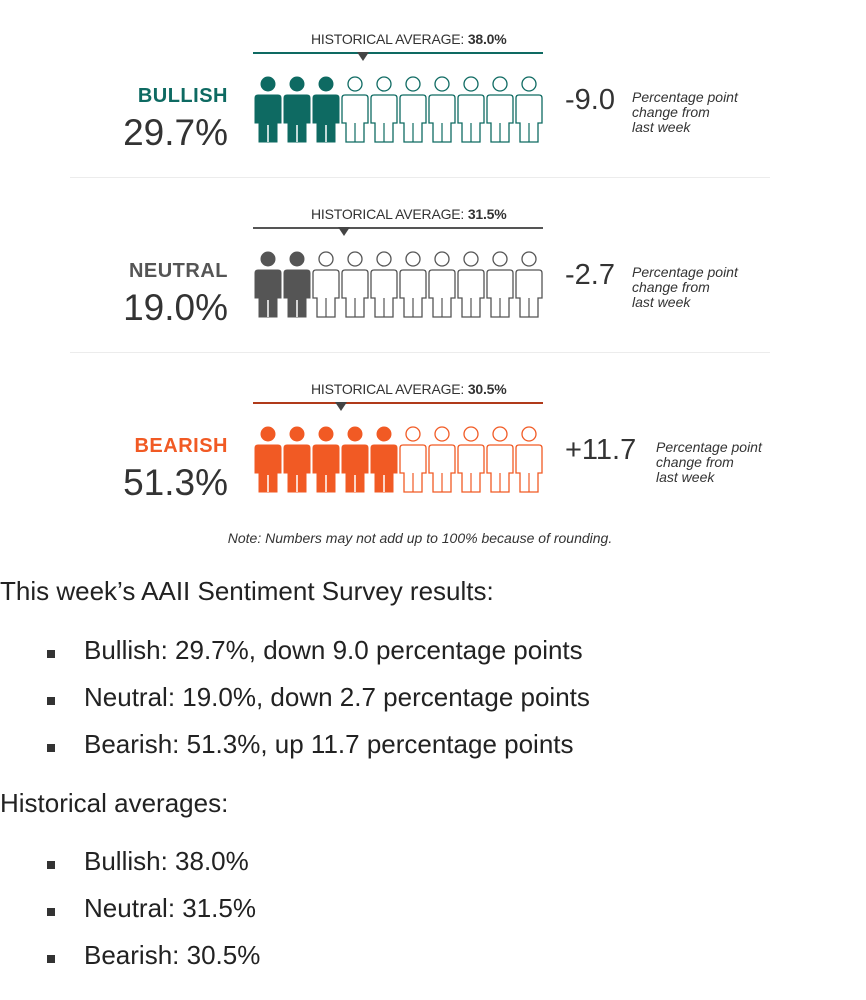  Describe the element at coordinates (182, 96) in the screenshot. I see `sentiment-label: BULLISH` at that location.